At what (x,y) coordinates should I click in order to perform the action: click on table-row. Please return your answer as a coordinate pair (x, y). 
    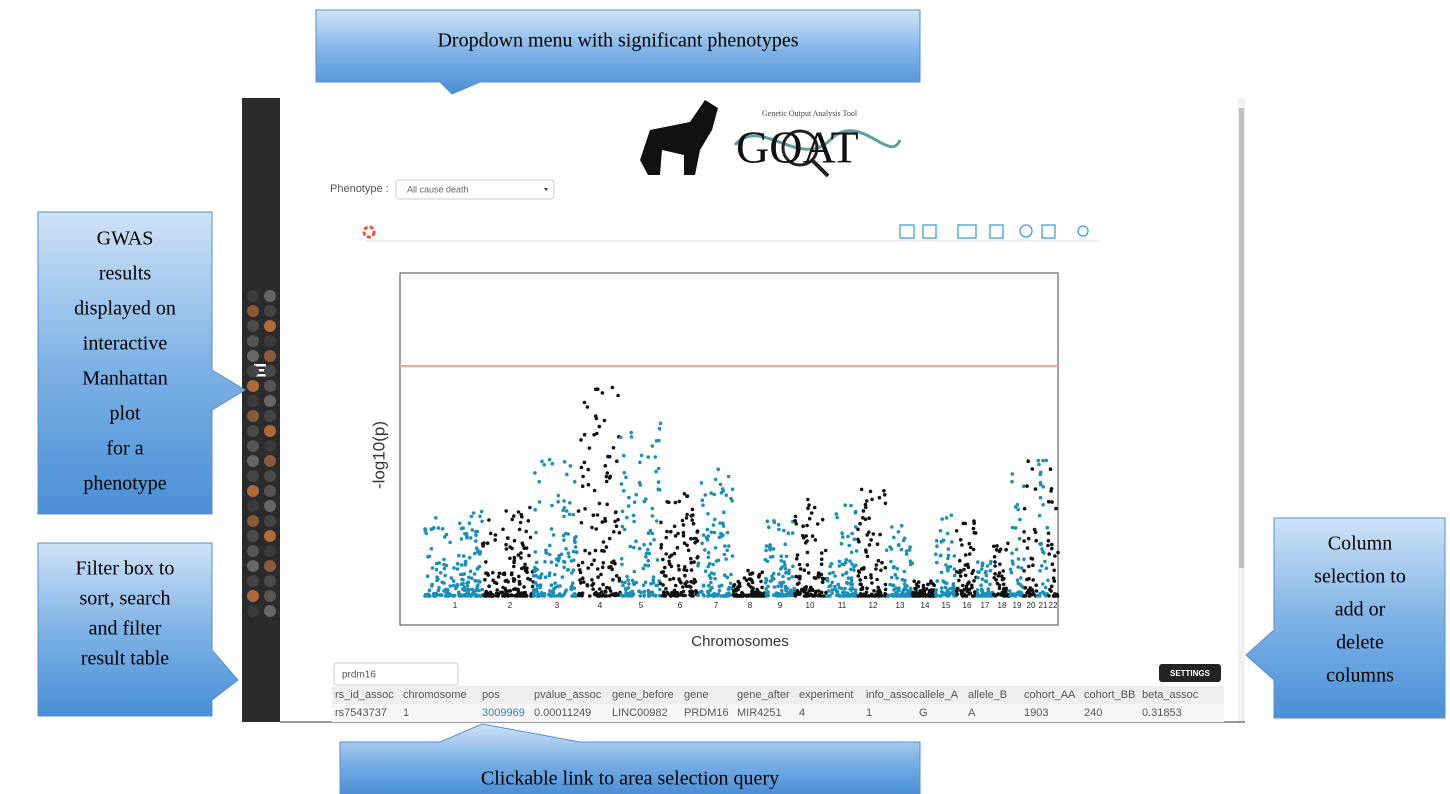
    Looking at the image, I should click on (778, 713).